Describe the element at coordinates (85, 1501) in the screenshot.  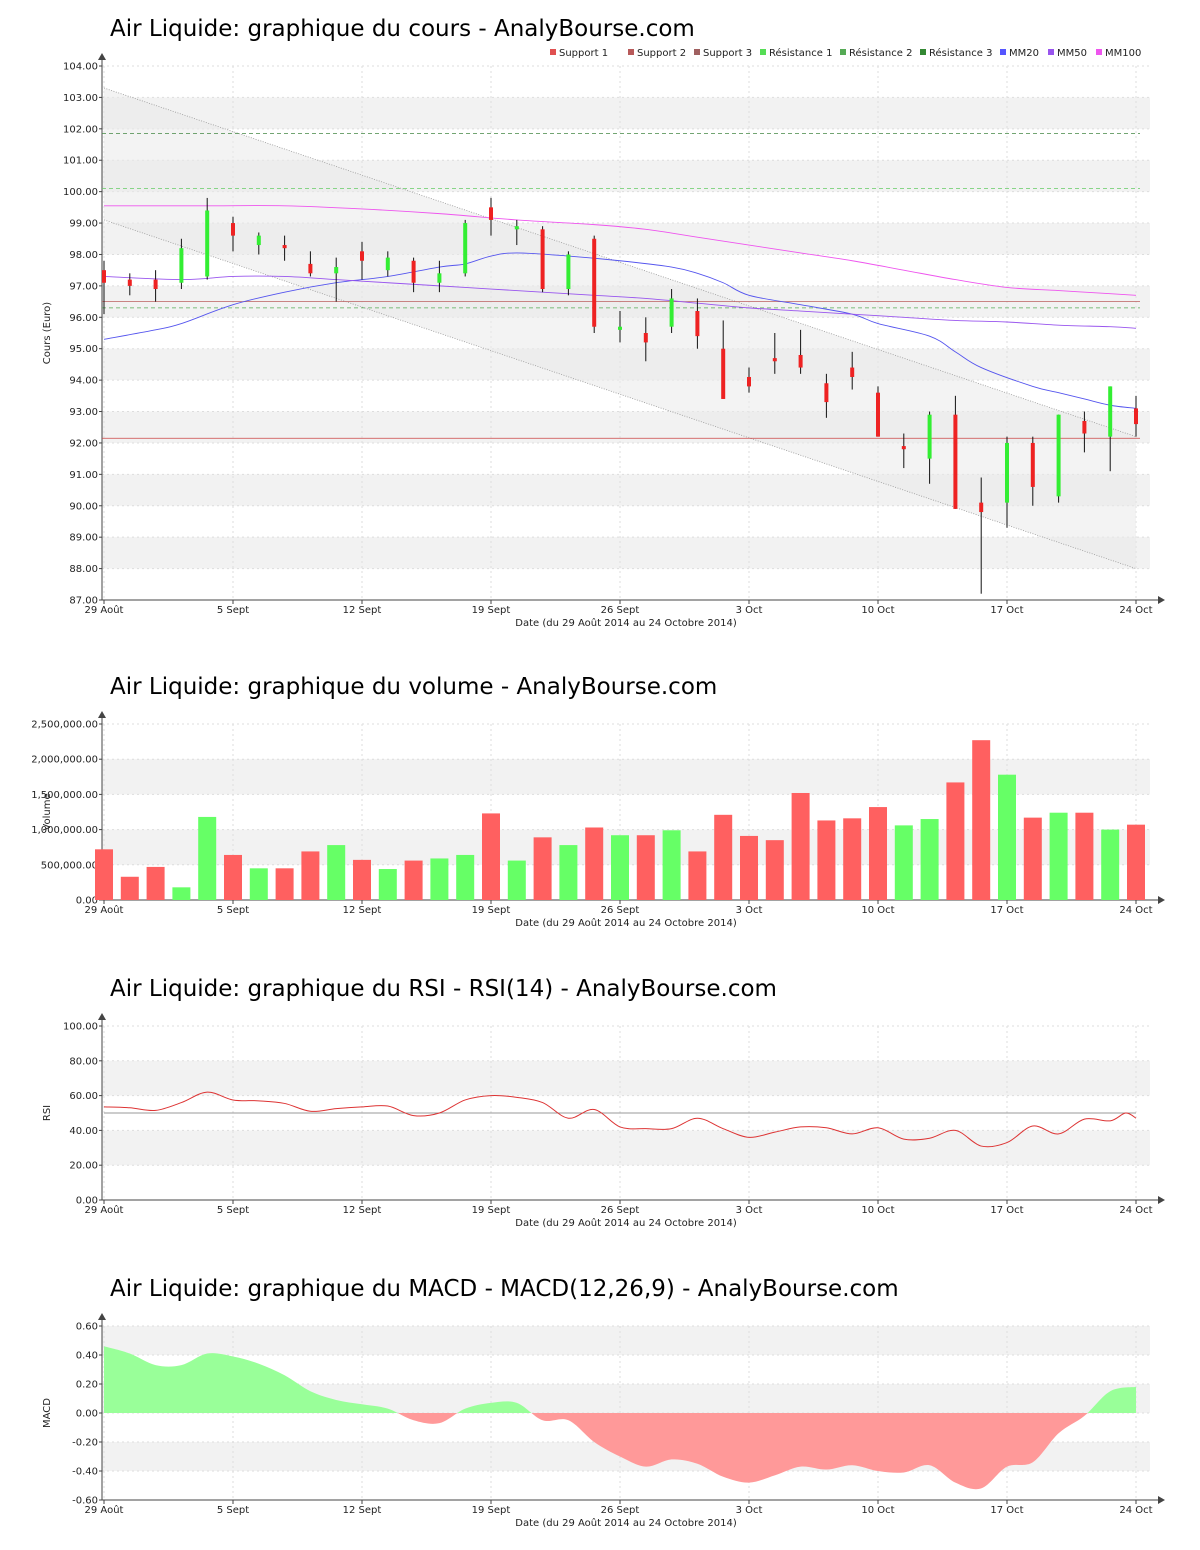
I see `macd-ytick-label: -0.60` at that location.